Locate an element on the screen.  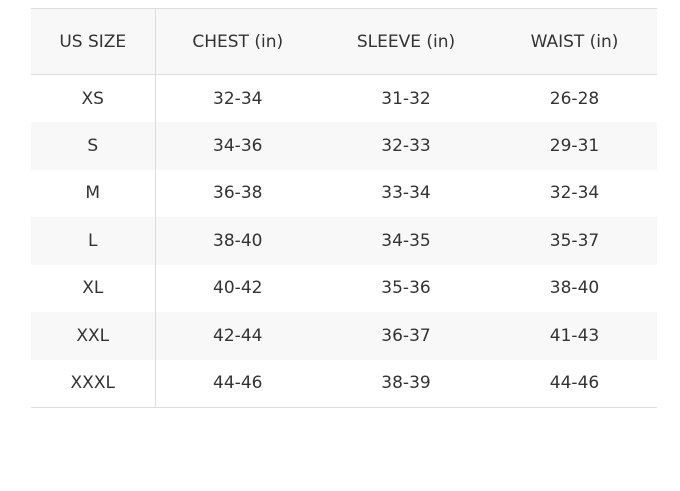
table-cell: M is located at coordinates (93, 193).